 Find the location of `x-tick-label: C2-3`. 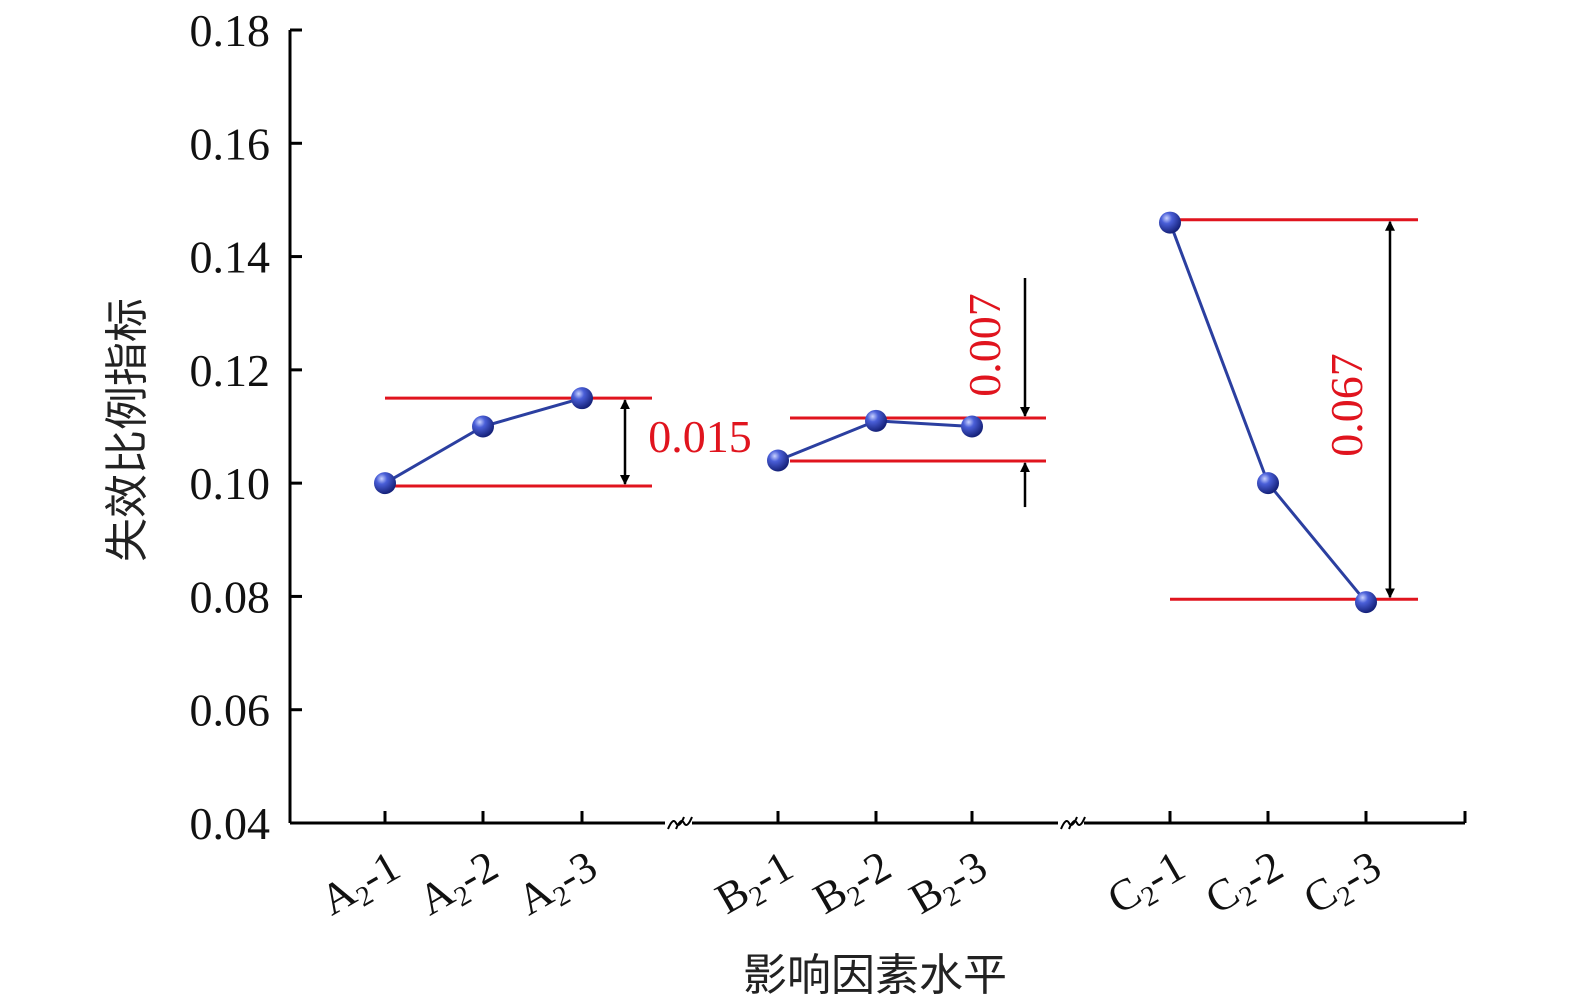

x-tick-label: C2-3 is located at coordinates (1343, 884).